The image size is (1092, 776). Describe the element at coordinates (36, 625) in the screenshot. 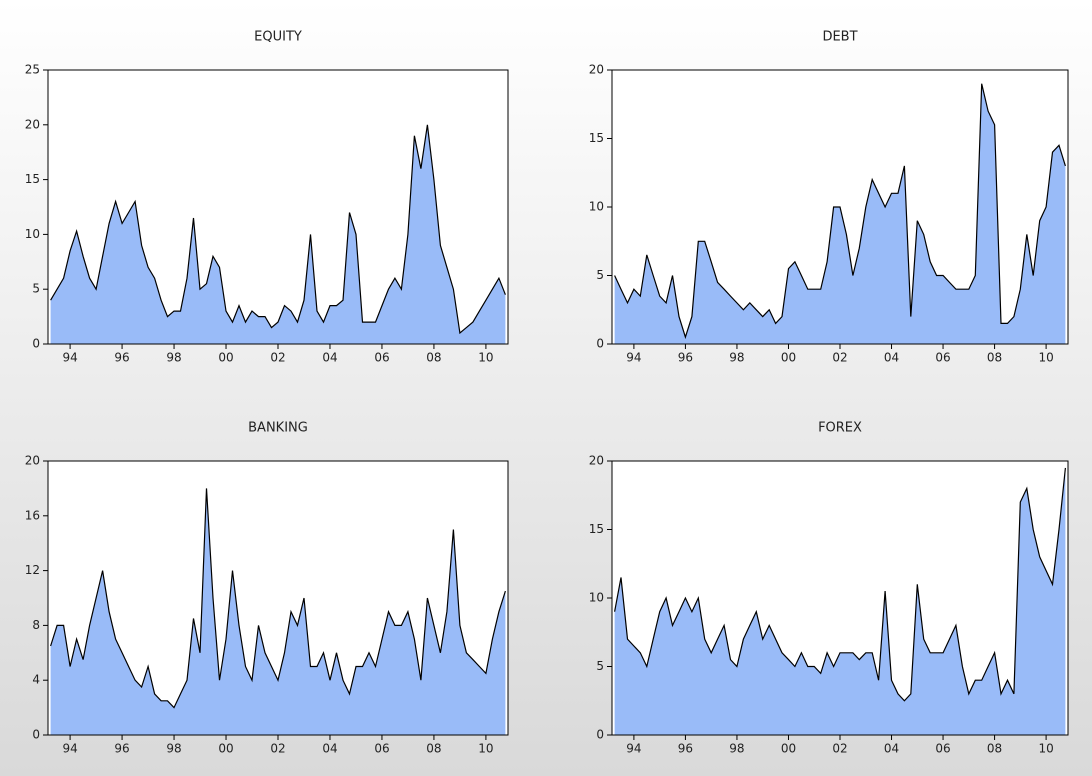

I see `y-tick-label: 8` at that location.